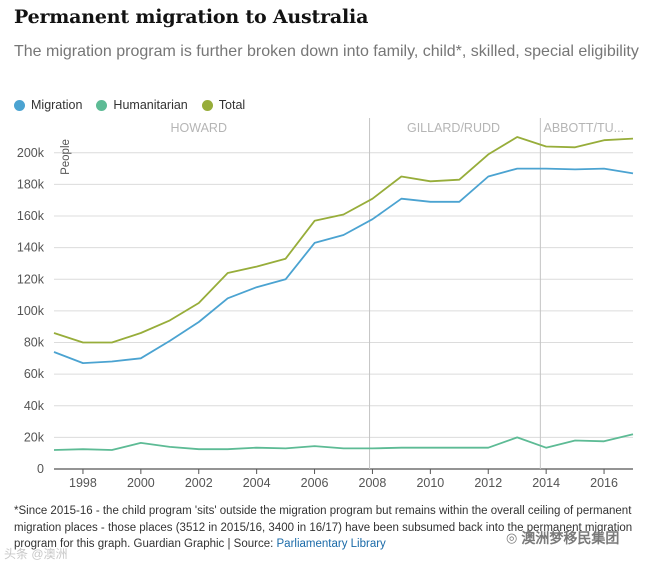 This screenshot has width=663, height=566. Describe the element at coordinates (40, 469) in the screenshot. I see `y-tick-label: 0` at that location.